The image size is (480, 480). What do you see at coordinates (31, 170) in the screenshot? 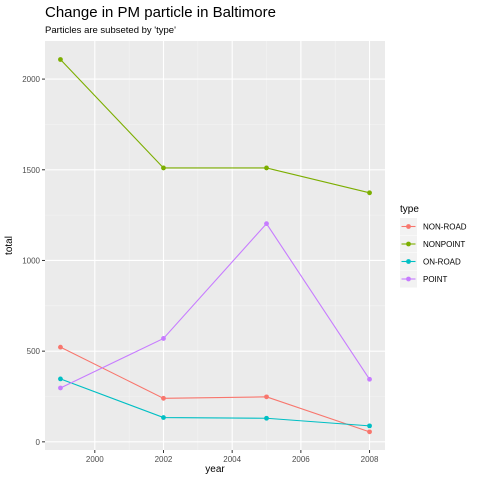
I see `y-tick-label: 1500` at bounding box center [31, 170].